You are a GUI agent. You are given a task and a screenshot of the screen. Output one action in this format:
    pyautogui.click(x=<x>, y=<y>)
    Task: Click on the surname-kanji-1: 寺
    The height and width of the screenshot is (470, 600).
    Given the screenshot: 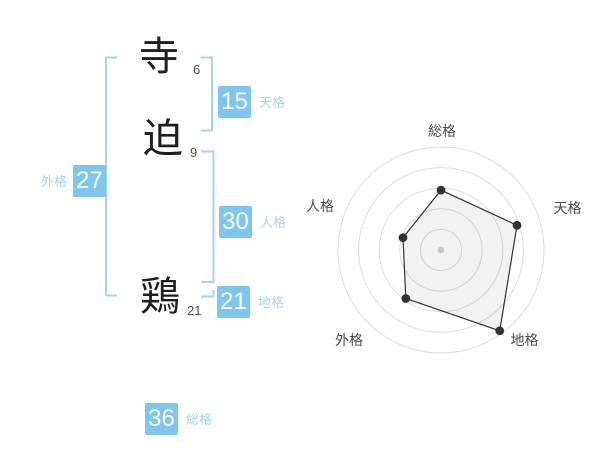 What is the action you would take?
    pyautogui.click(x=159, y=57)
    